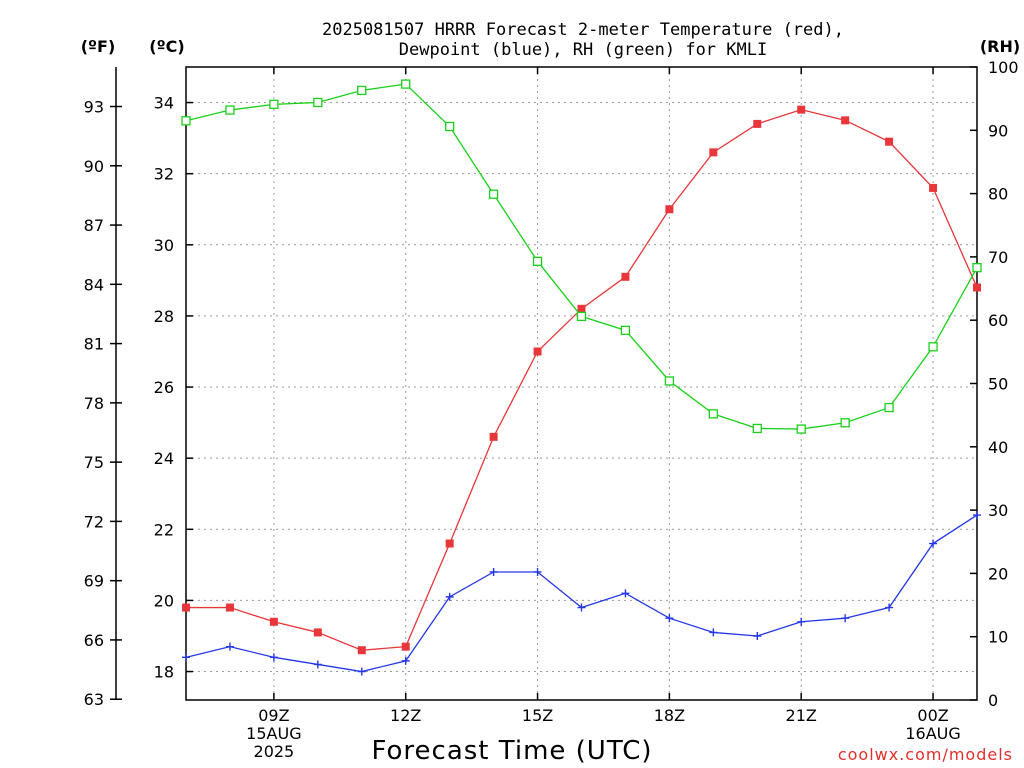 The height and width of the screenshot is (768, 1024). What do you see at coordinates (164, 529) in the screenshot?
I see `celsius-tick-label: 22` at bounding box center [164, 529].